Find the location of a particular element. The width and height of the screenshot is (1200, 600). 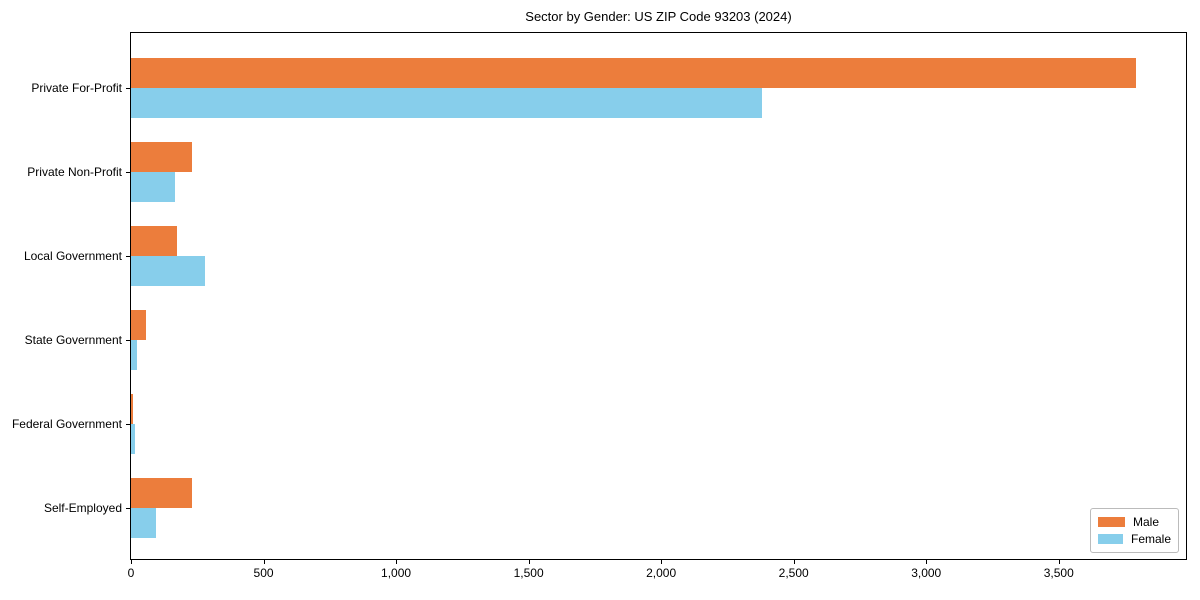

male-swatch-icon is located at coordinates (1111, 522).